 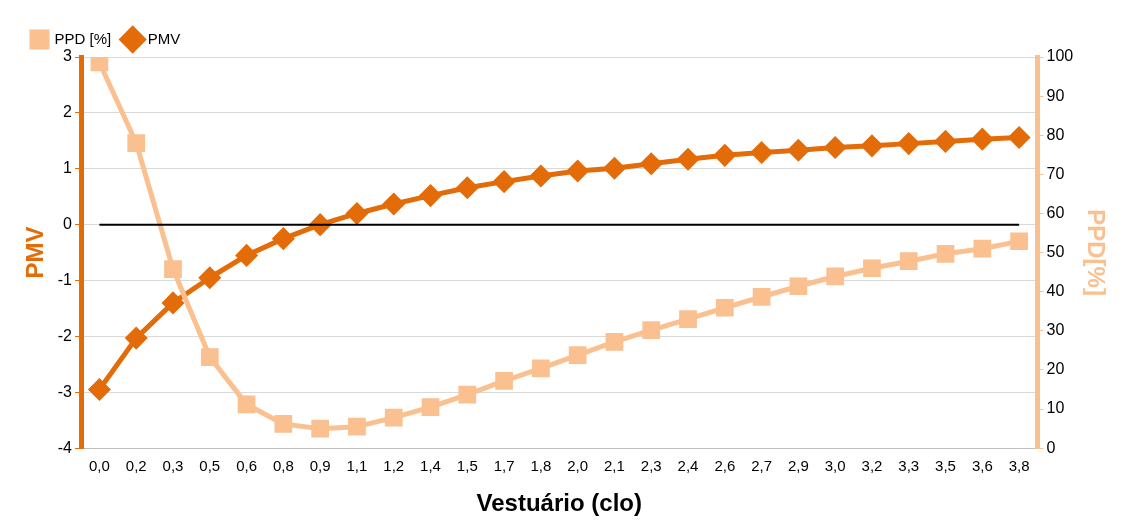 What do you see at coordinates (1019, 466) in the screenshot?
I see `x-tick-label: 3,8` at bounding box center [1019, 466].